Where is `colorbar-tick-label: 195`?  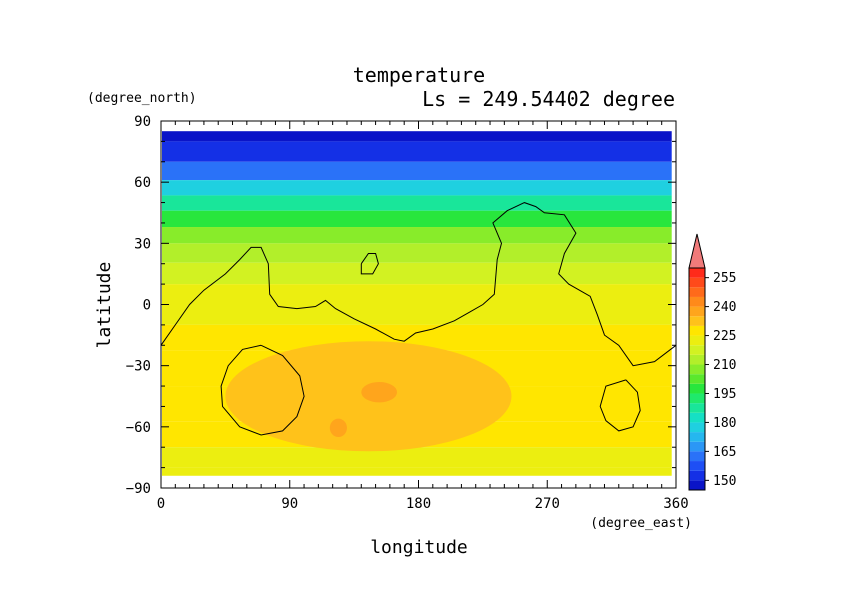
colorbar-tick-label: 195 is located at coordinates (724, 394).